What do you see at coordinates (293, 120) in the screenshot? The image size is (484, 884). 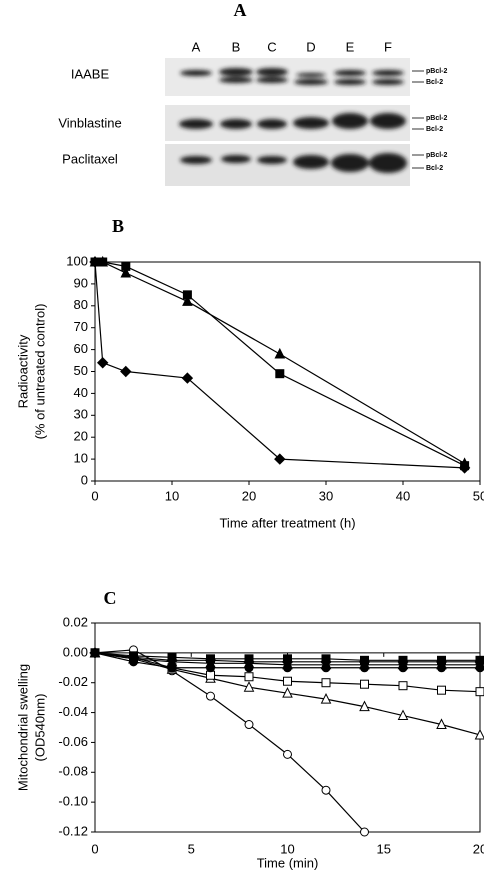 I see `bands` at bounding box center [293, 120].